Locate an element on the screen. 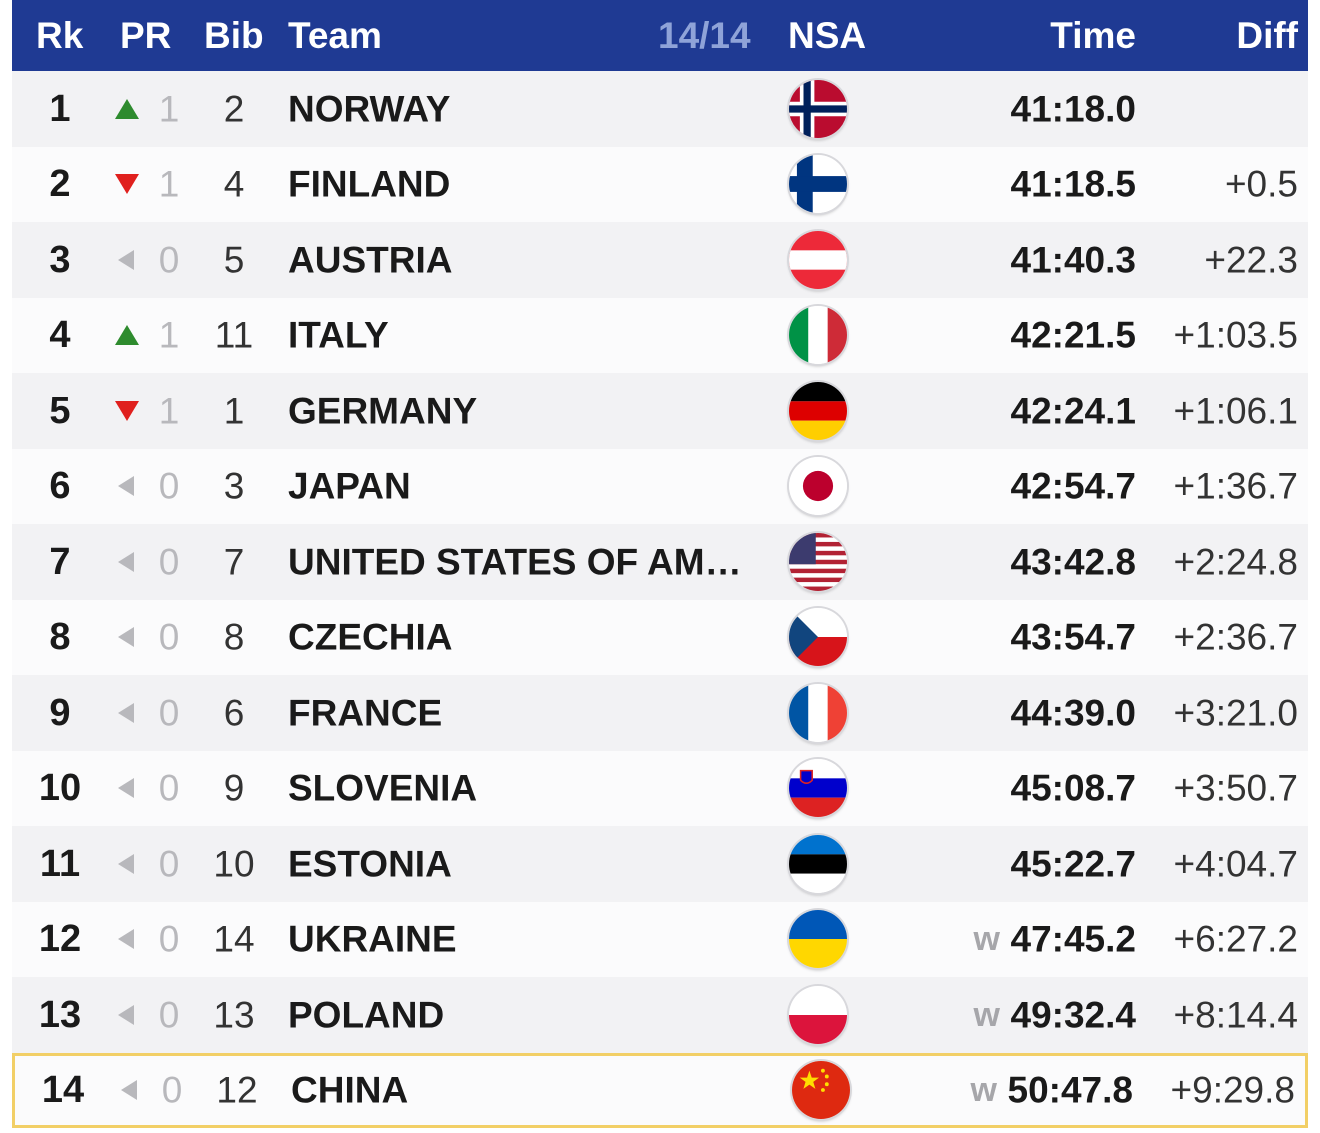 The width and height of the screenshot is (1320, 1133). table-row: 9 0 6 FRANCE 44:39.0 +3:21.0 is located at coordinates (660, 713).